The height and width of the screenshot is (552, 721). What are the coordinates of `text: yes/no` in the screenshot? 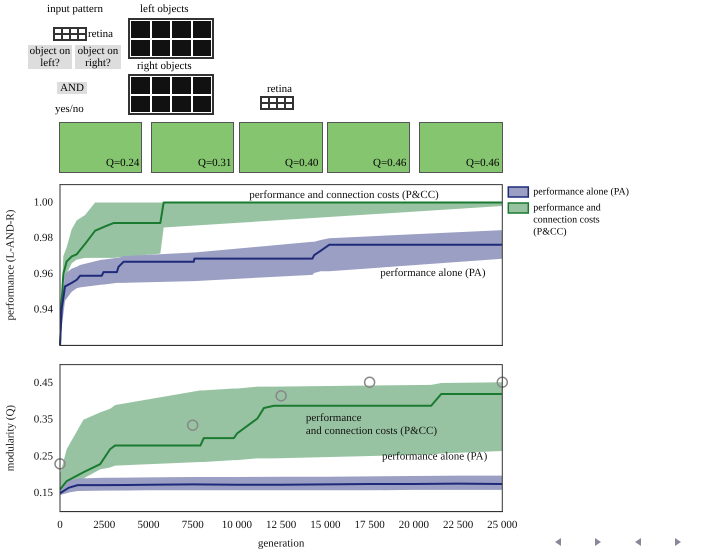 It's located at (69, 109).